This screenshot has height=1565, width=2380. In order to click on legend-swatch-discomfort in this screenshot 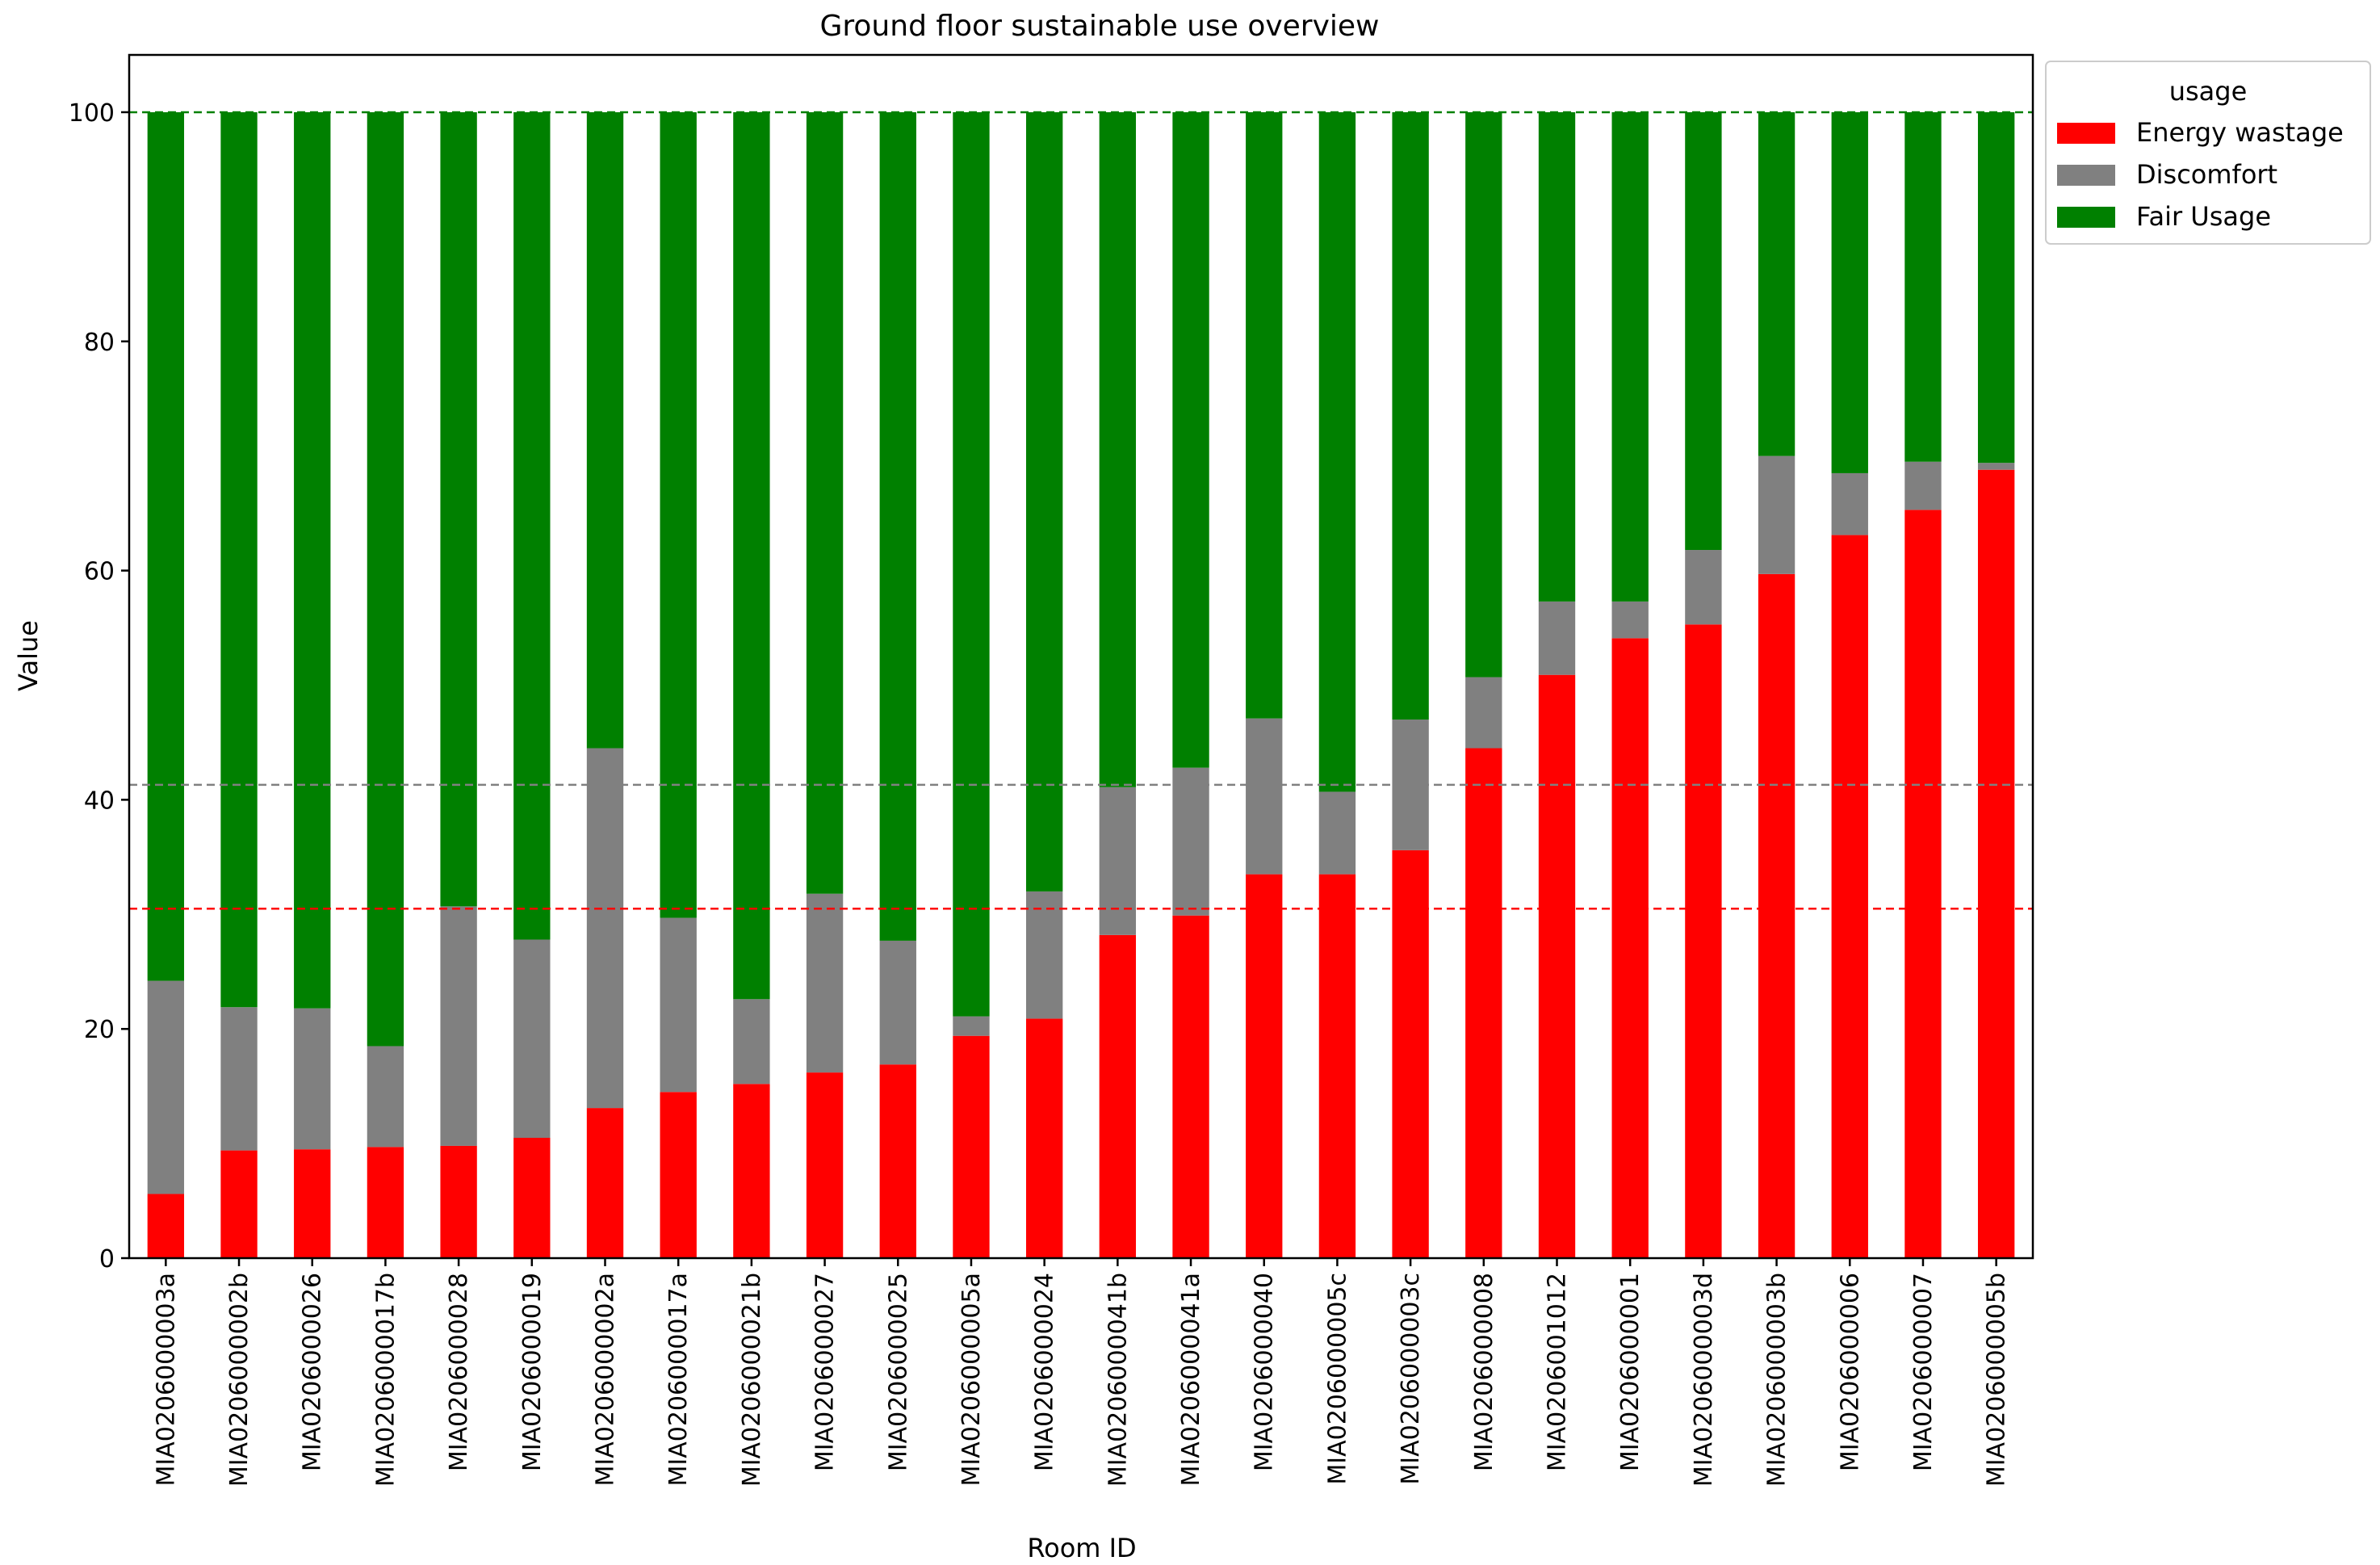, I will do `click(2086, 176)`.